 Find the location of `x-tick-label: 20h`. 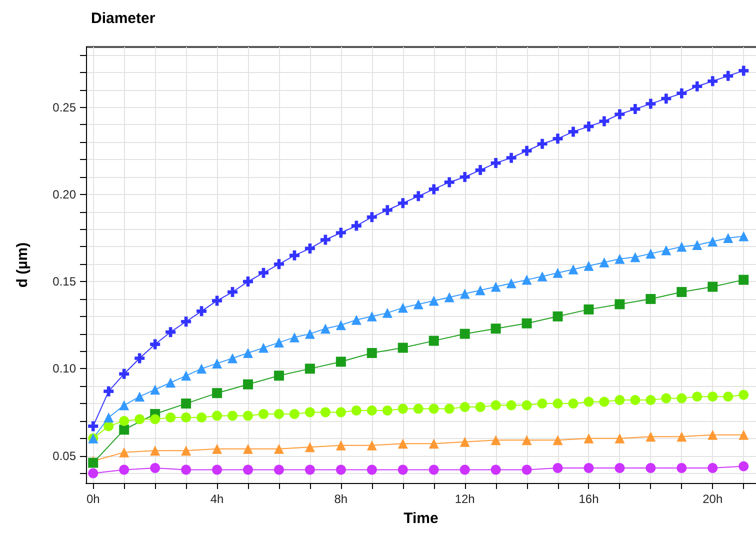

x-tick-label: 20h is located at coordinates (712, 499).